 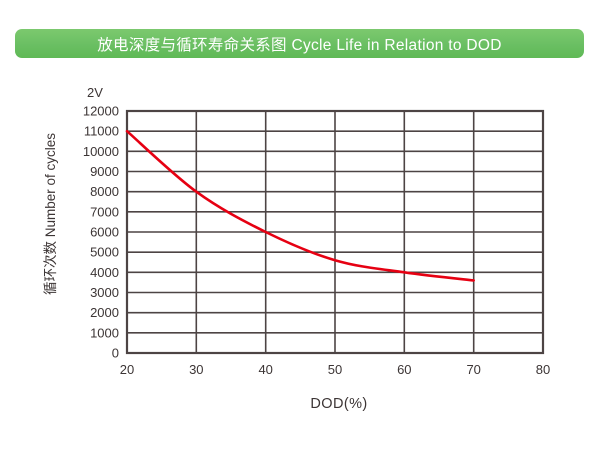 I want to click on y-tick-label: 12000, so click(x=101, y=111).